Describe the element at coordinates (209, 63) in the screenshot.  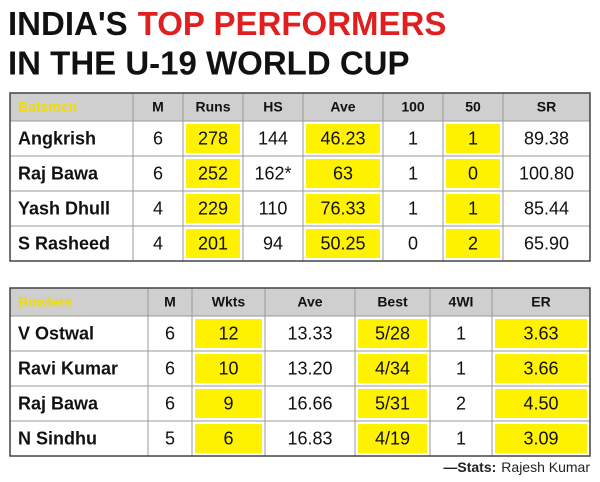
I see `title-line2: IN THE U-19 WORLD CUP` at that location.